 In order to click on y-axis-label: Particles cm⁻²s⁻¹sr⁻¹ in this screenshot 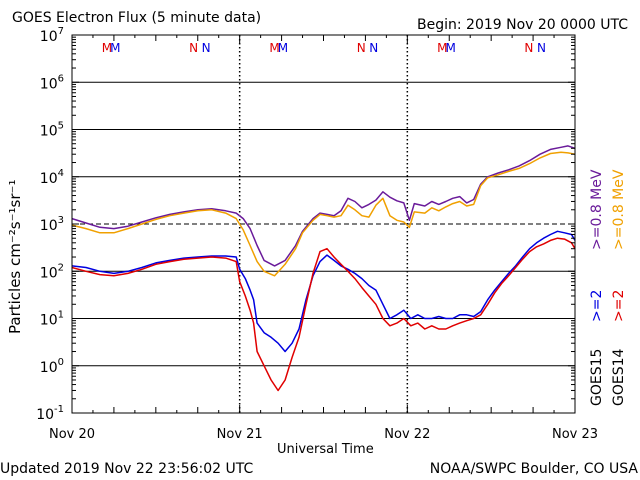, I will do `click(15, 256)`.